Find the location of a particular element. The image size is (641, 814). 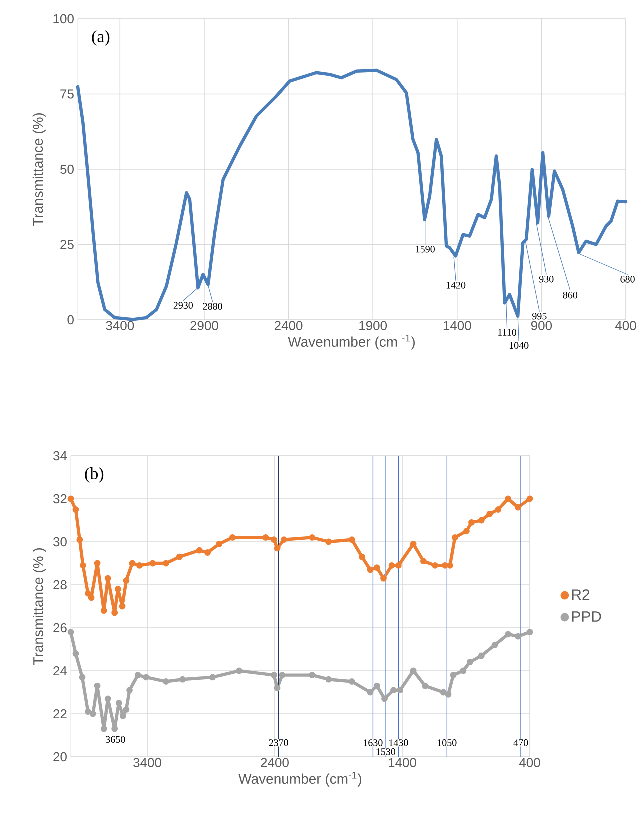

annotation: 3650 is located at coordinates (116, 740).